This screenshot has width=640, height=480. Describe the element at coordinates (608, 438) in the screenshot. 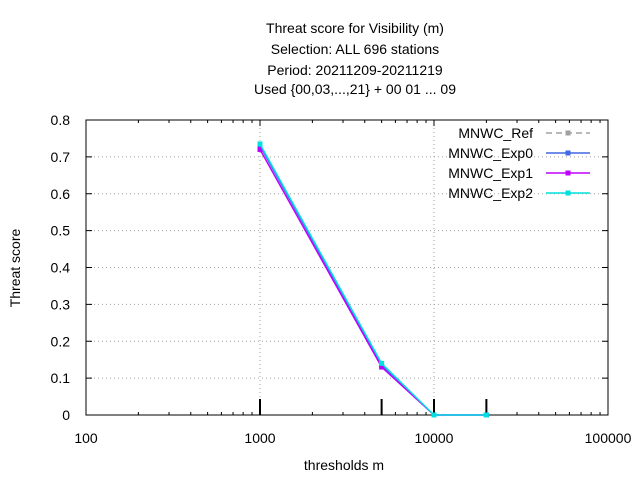

I see `x-tick-label: 100000` at that location.